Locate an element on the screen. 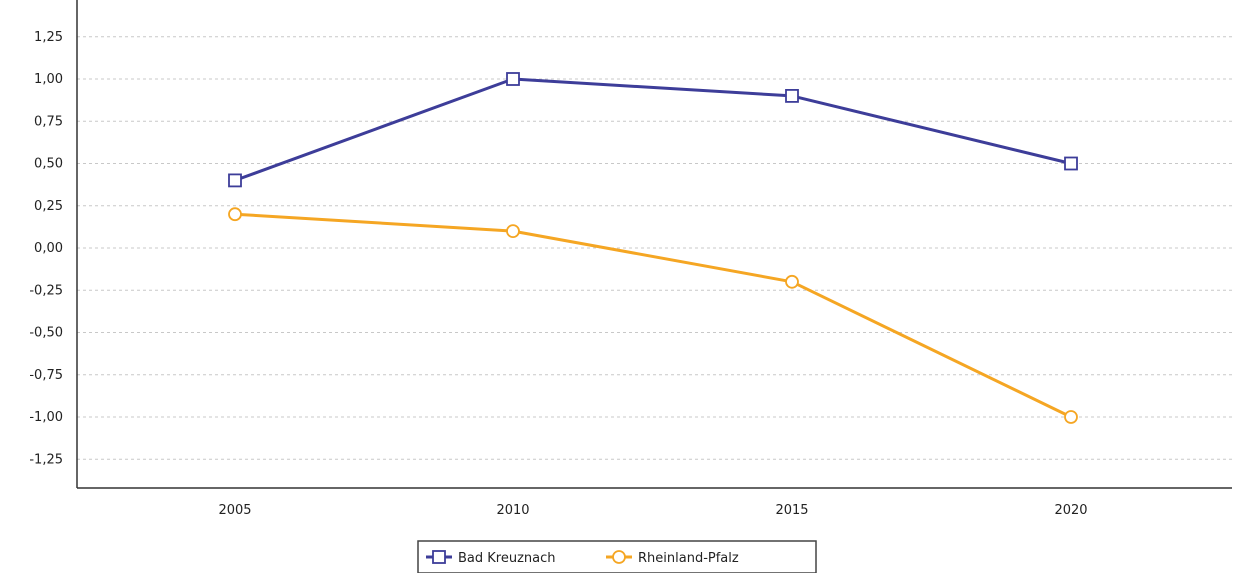  x-tick-label: 2010 is located at coordinates (512, 510).